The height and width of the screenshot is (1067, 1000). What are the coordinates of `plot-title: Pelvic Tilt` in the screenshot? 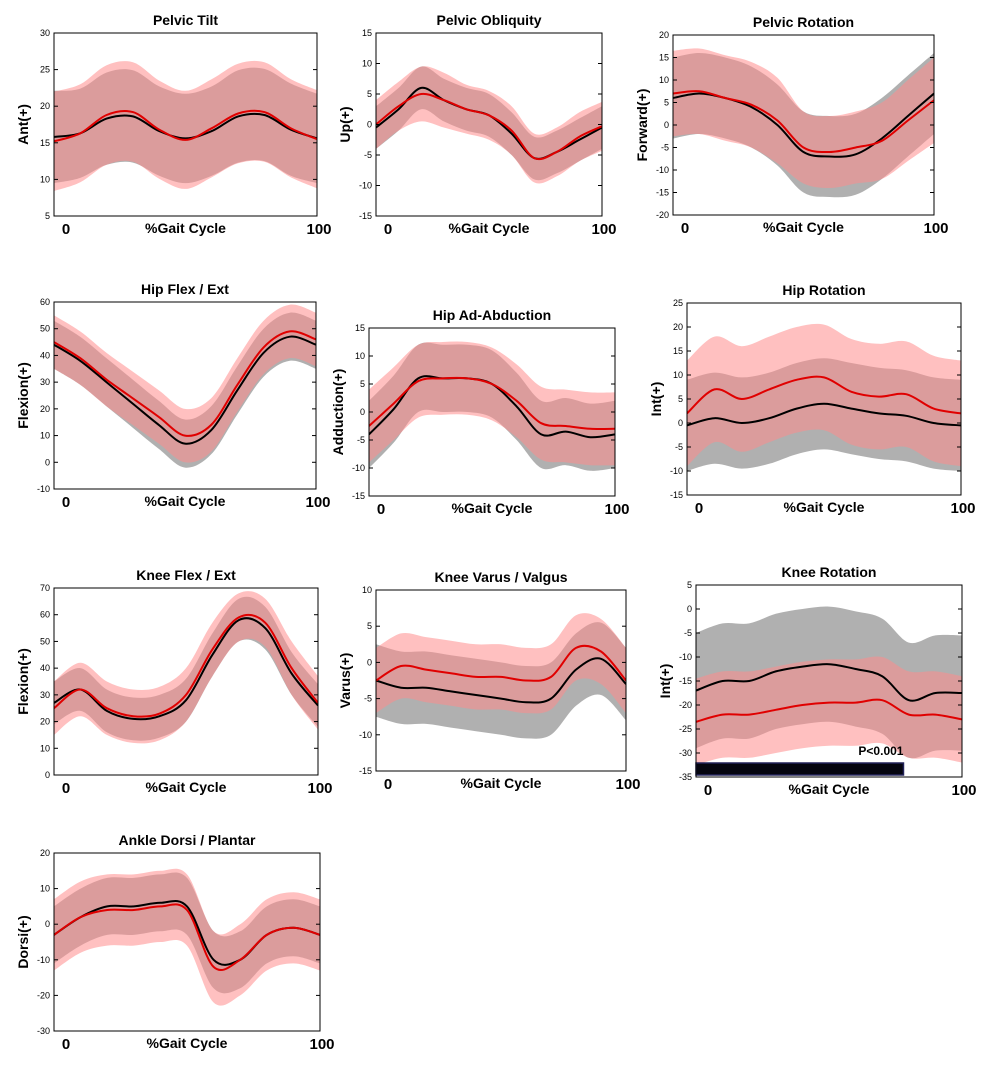 It's located at (185, 20).